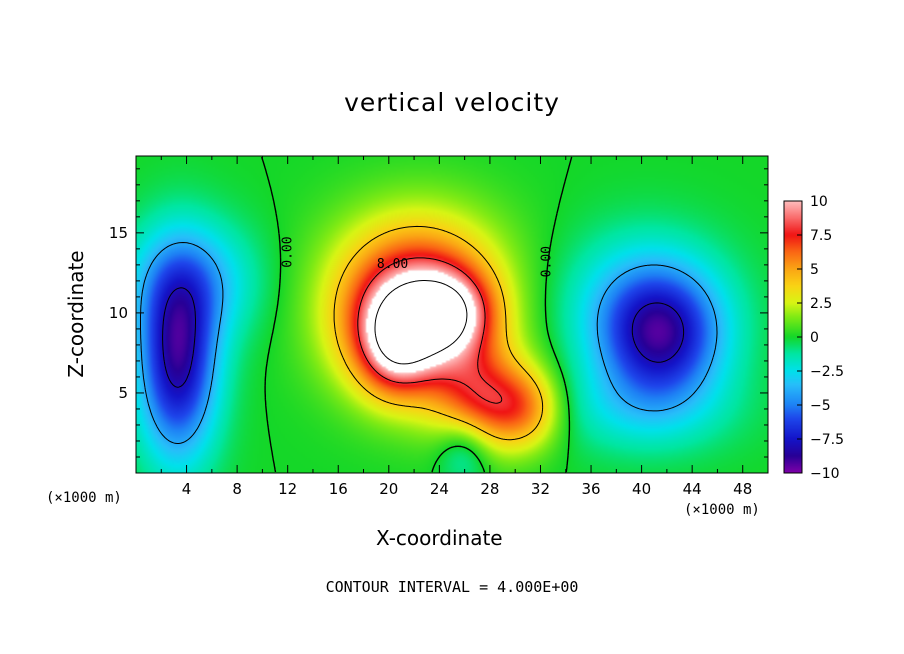 The width and height of the screenshot is (904, 654). Describe the element at coordinates (287, 489) in the screenshot. I see `x-tick-label: 12` at that location.